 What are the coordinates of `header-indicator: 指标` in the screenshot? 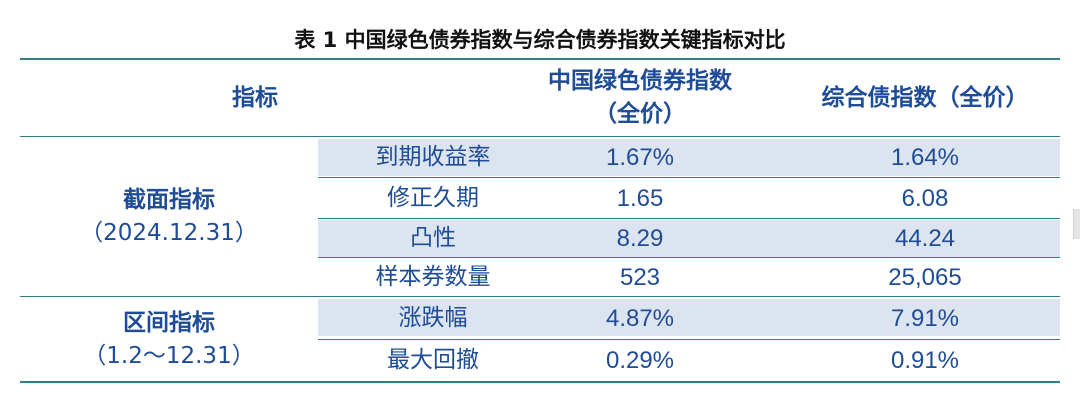 It's located at (255, 97).